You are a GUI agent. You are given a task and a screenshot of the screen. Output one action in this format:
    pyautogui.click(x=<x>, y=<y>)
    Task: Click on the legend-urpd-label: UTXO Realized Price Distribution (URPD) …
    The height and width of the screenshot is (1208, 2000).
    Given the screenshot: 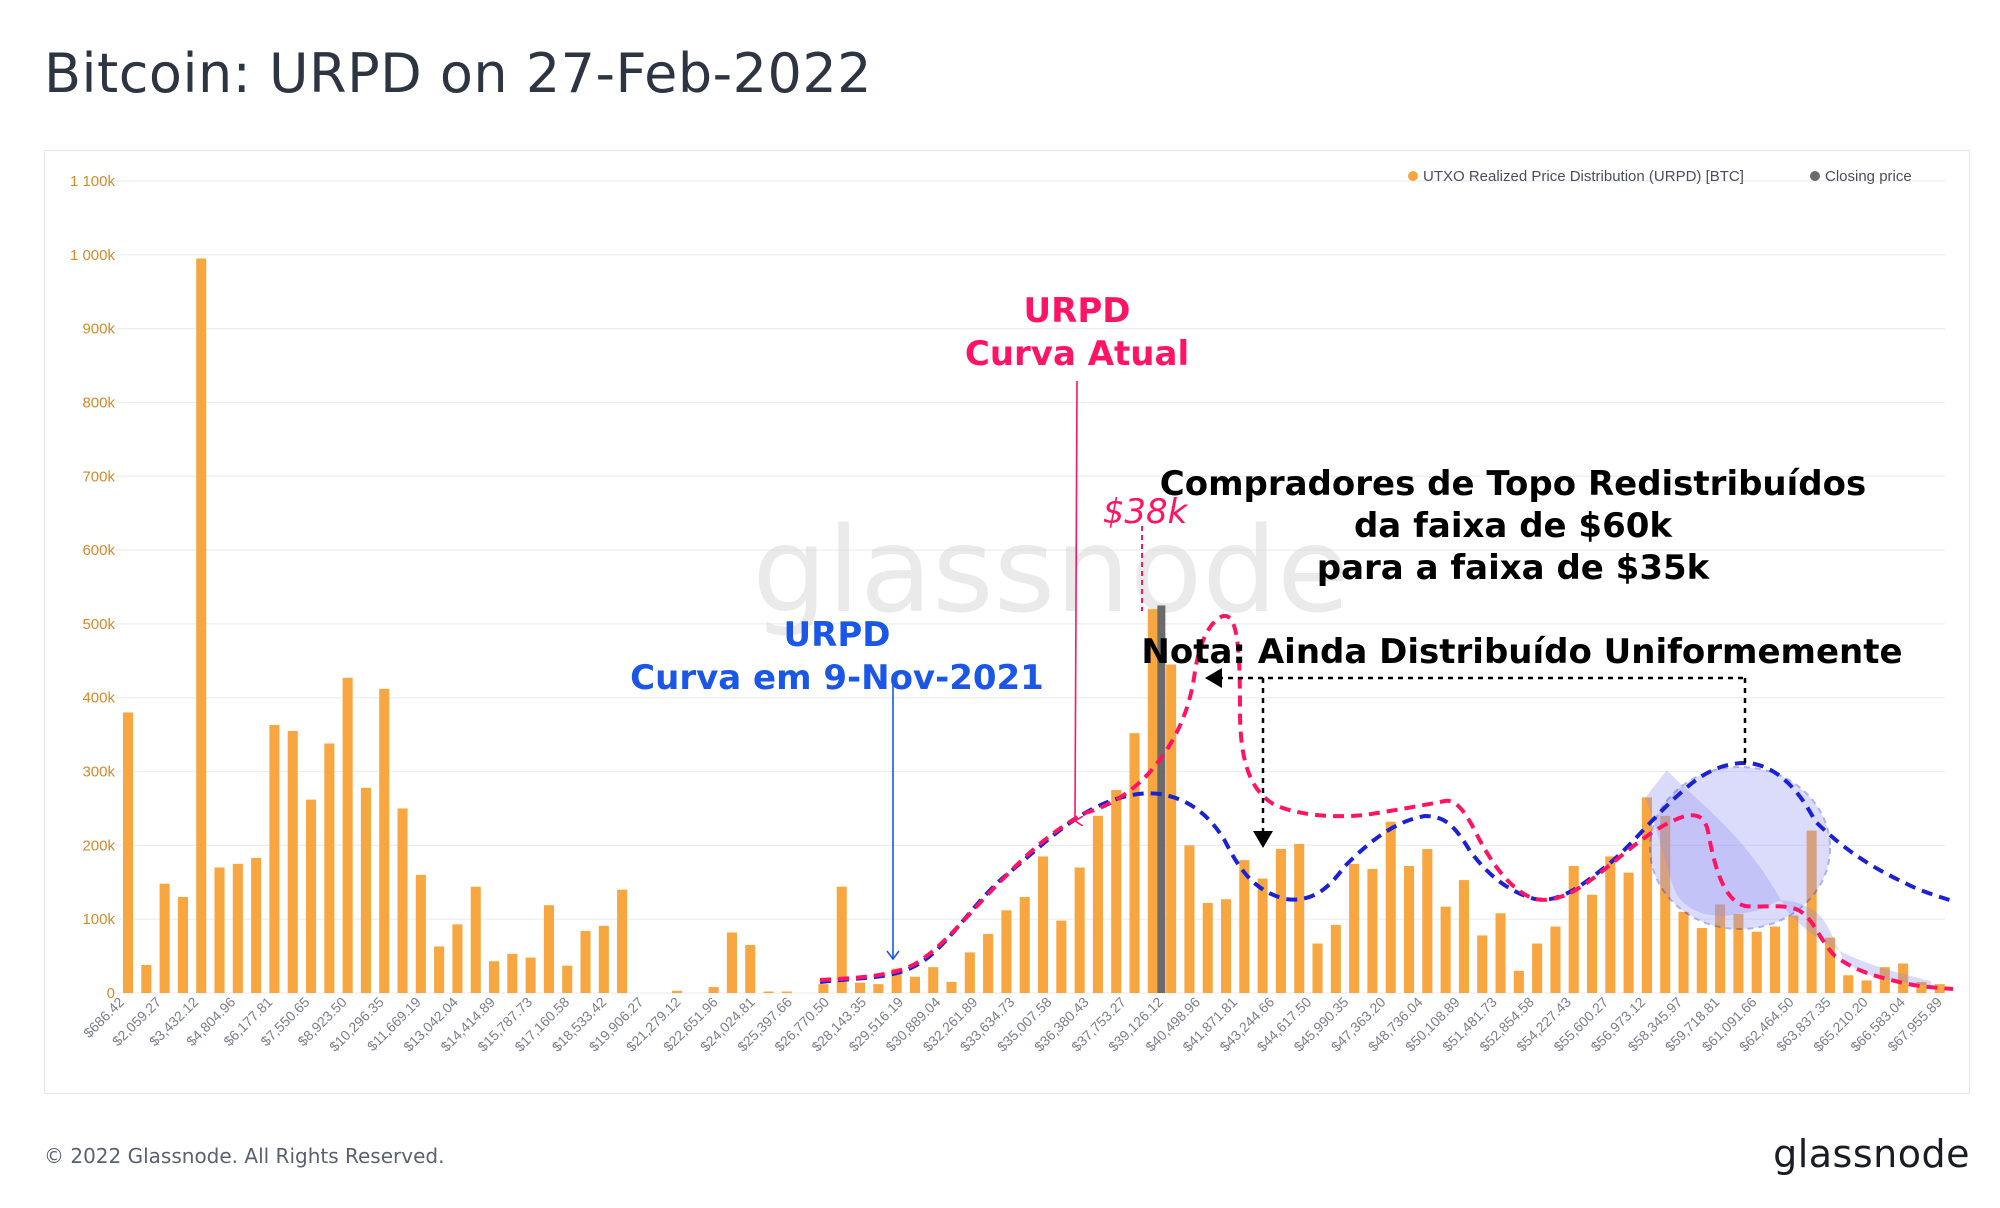 What is the action you would take?
    pyautogui.click(x=1583, y=176)
    